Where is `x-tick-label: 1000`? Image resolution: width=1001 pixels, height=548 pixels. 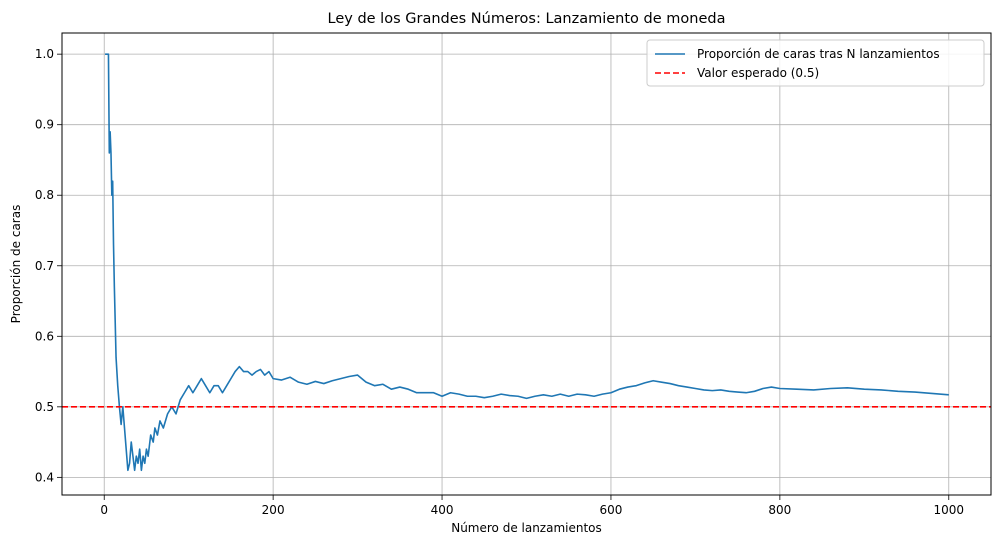
x-tick-label: 1000 is located at coordinates (948, 510).